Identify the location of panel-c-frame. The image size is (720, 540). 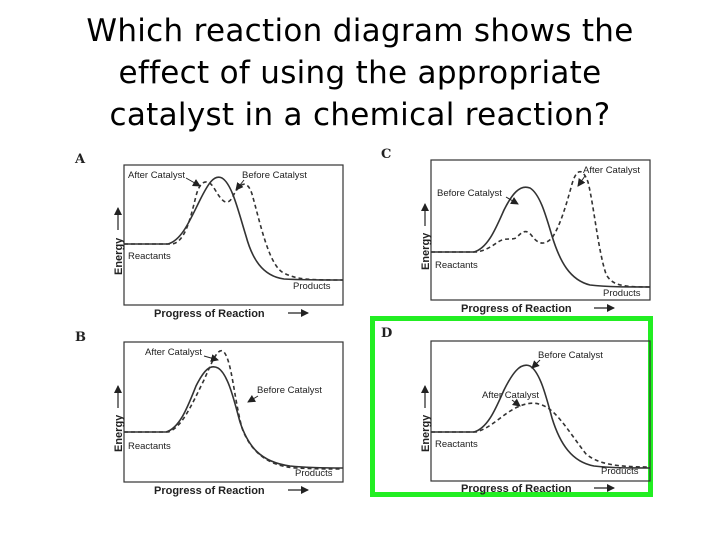
(540, 230).